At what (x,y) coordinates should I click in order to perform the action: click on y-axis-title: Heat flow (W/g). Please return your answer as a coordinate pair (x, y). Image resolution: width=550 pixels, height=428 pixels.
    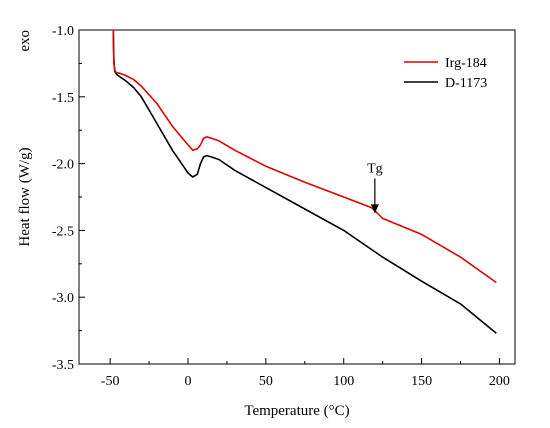
    Looking at the image, I should click on (25, 196).